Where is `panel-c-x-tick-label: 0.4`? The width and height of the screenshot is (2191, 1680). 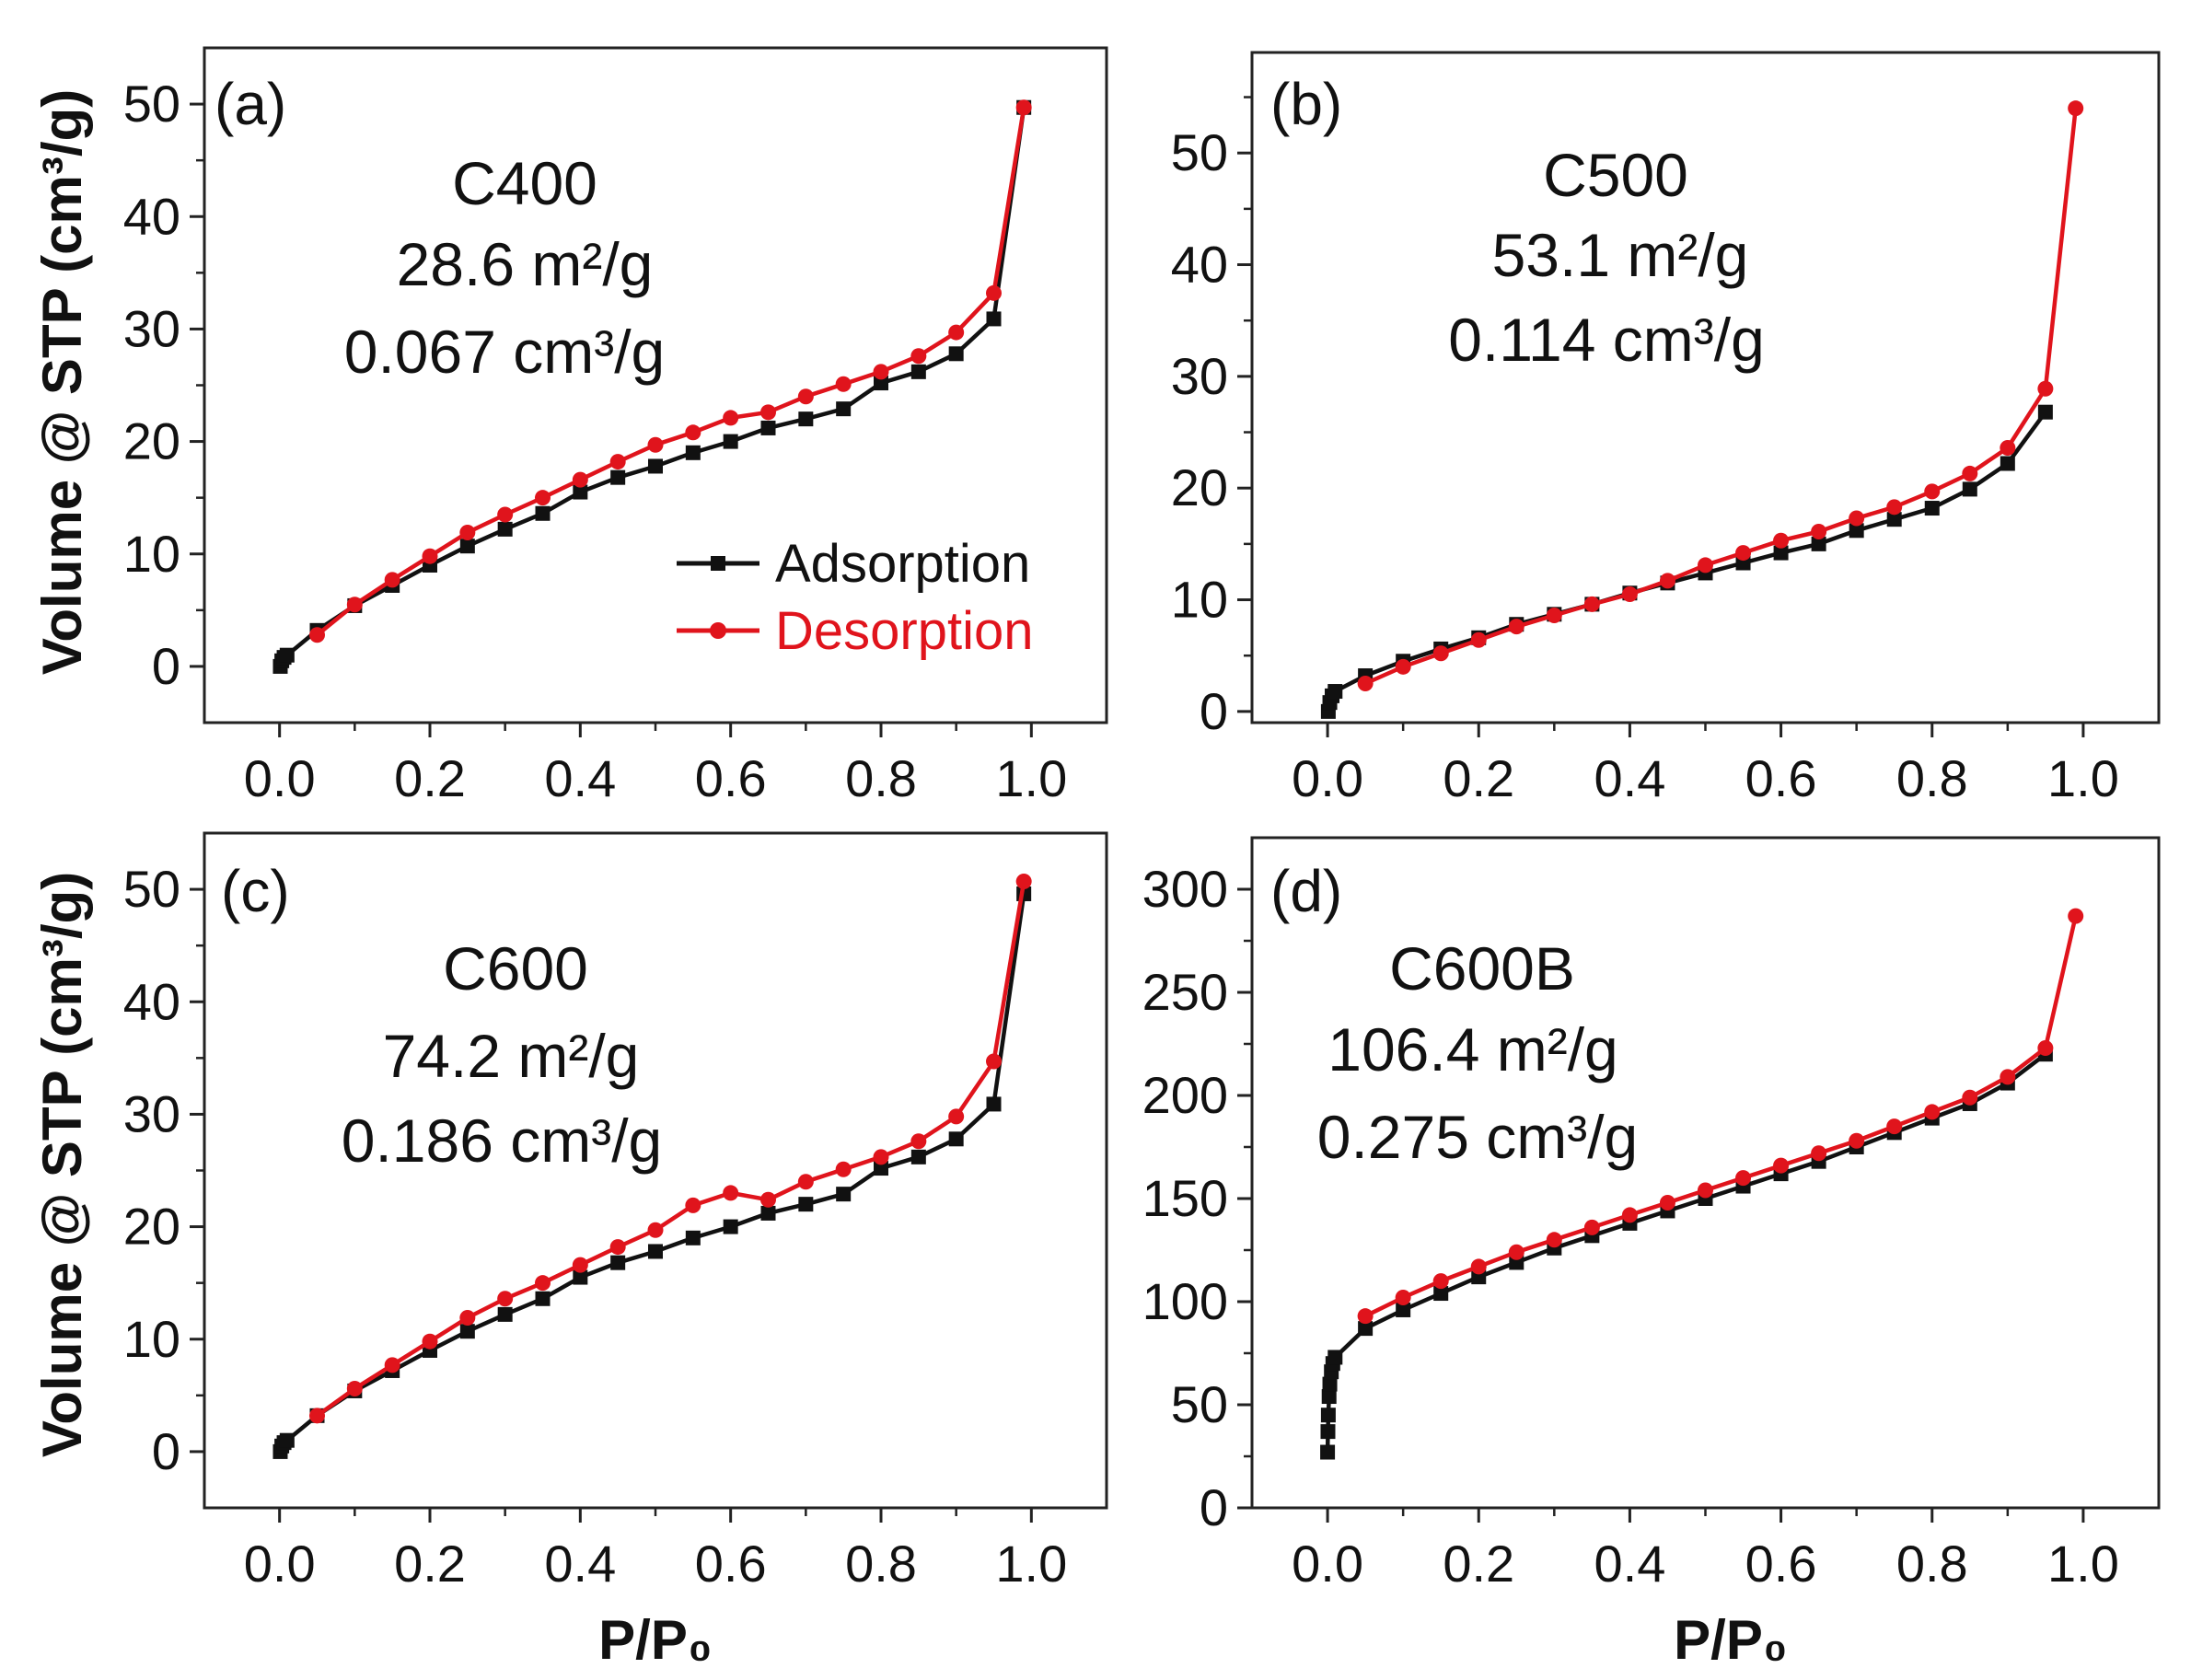 panel-c-x-tick-label: 0.4 is located at coordinates (580, 1564).